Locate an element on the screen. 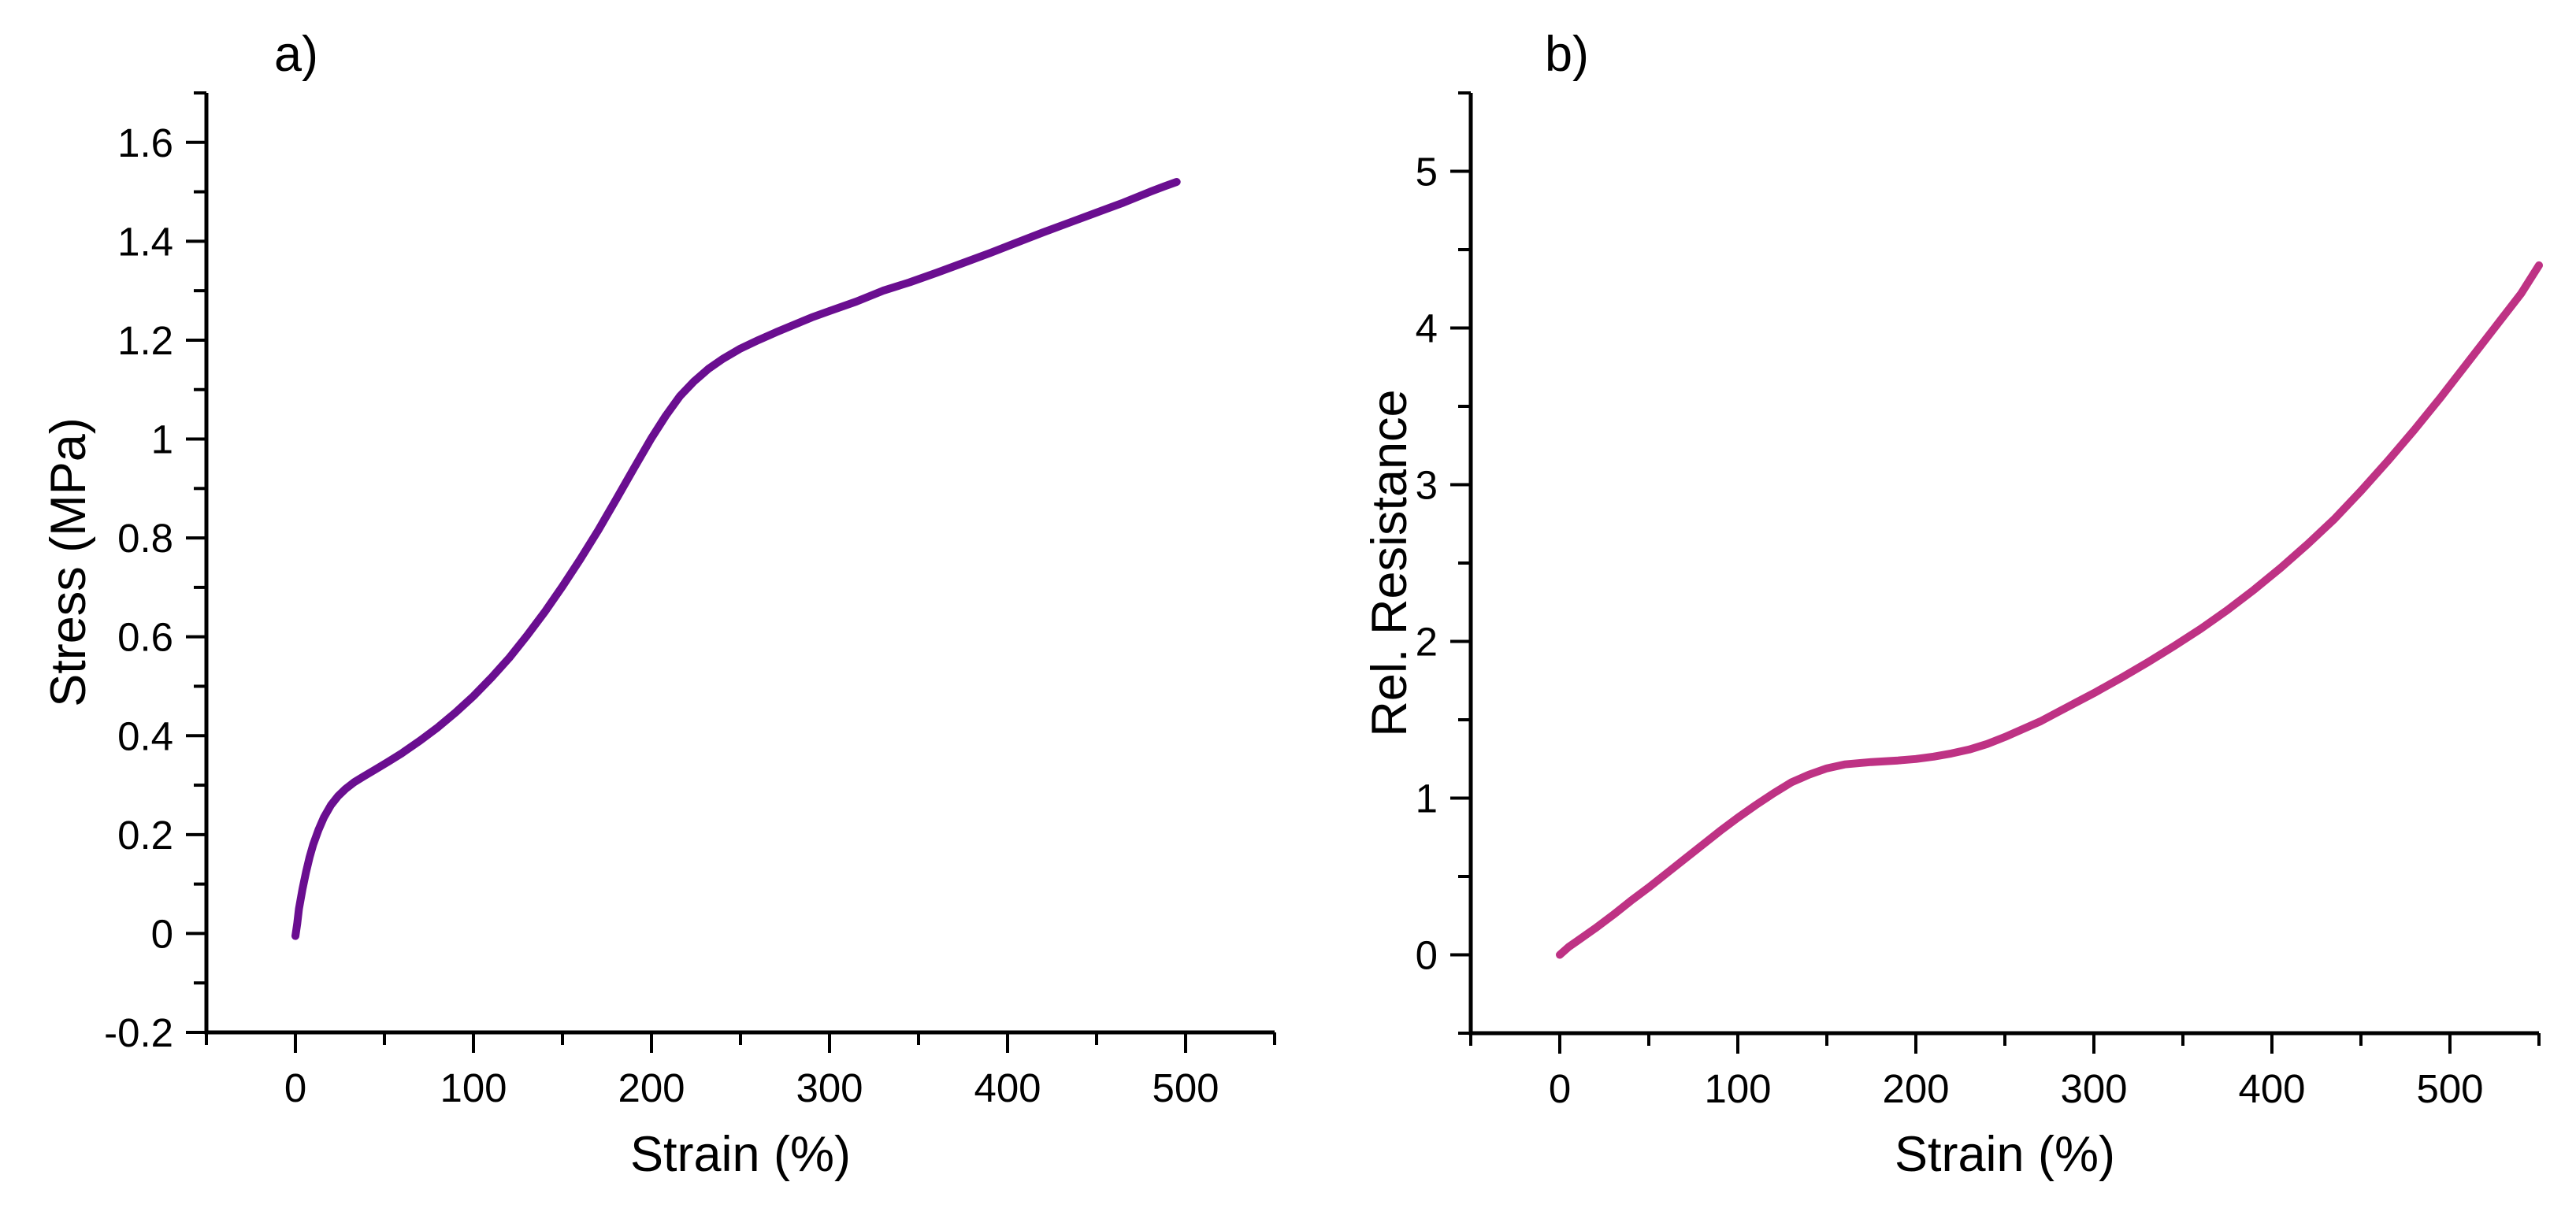  panel-a-x-axis-title: Strain (%) is located at coordinates (740, 1154).